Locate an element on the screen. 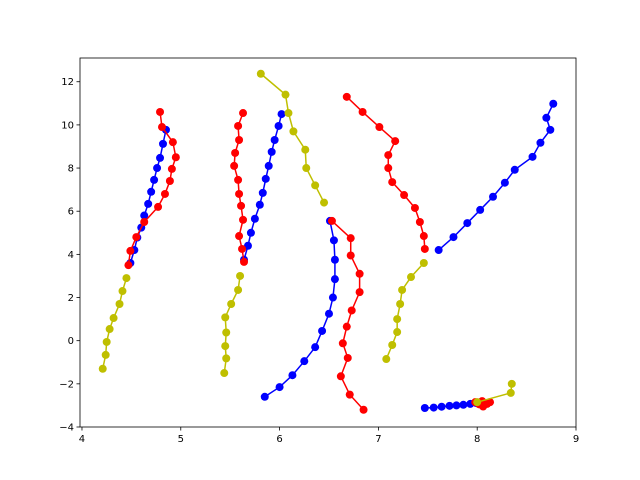  x-tick-label: 6 is located at coordinates (279, 439).